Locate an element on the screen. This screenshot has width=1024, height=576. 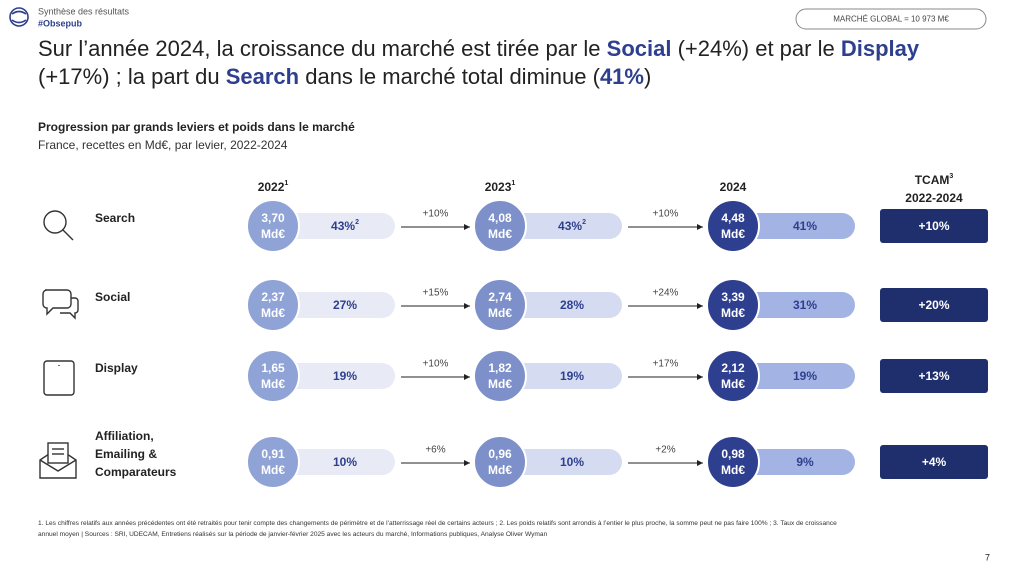
amount: 4,08 is located at coordinates (500, 218).